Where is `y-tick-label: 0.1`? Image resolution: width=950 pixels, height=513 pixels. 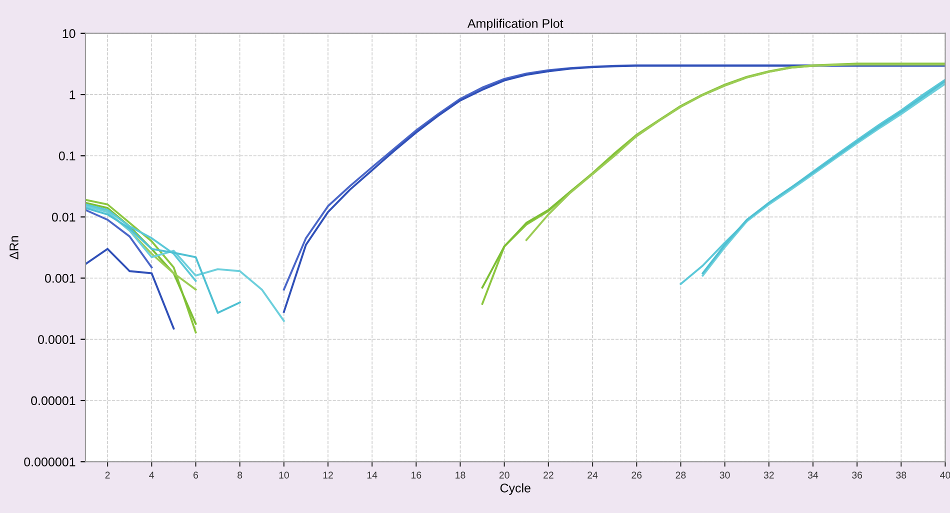
y-tick-label: 0.1 is located at coordinates (67, 156).